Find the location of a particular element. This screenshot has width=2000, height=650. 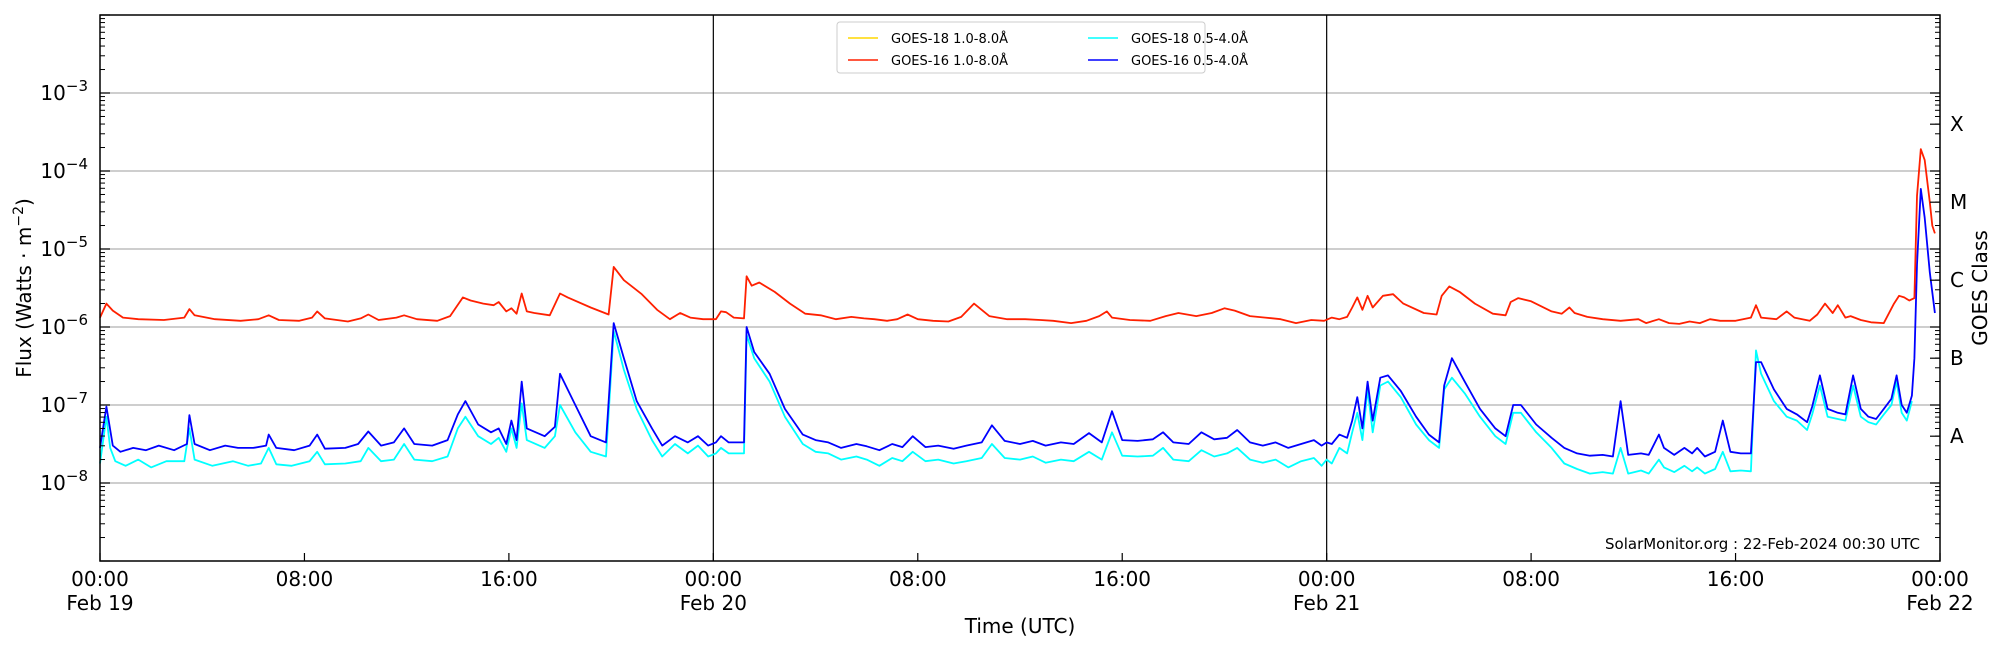

x-tick-date: Feb 22 is located at coordinates (1939, 603).